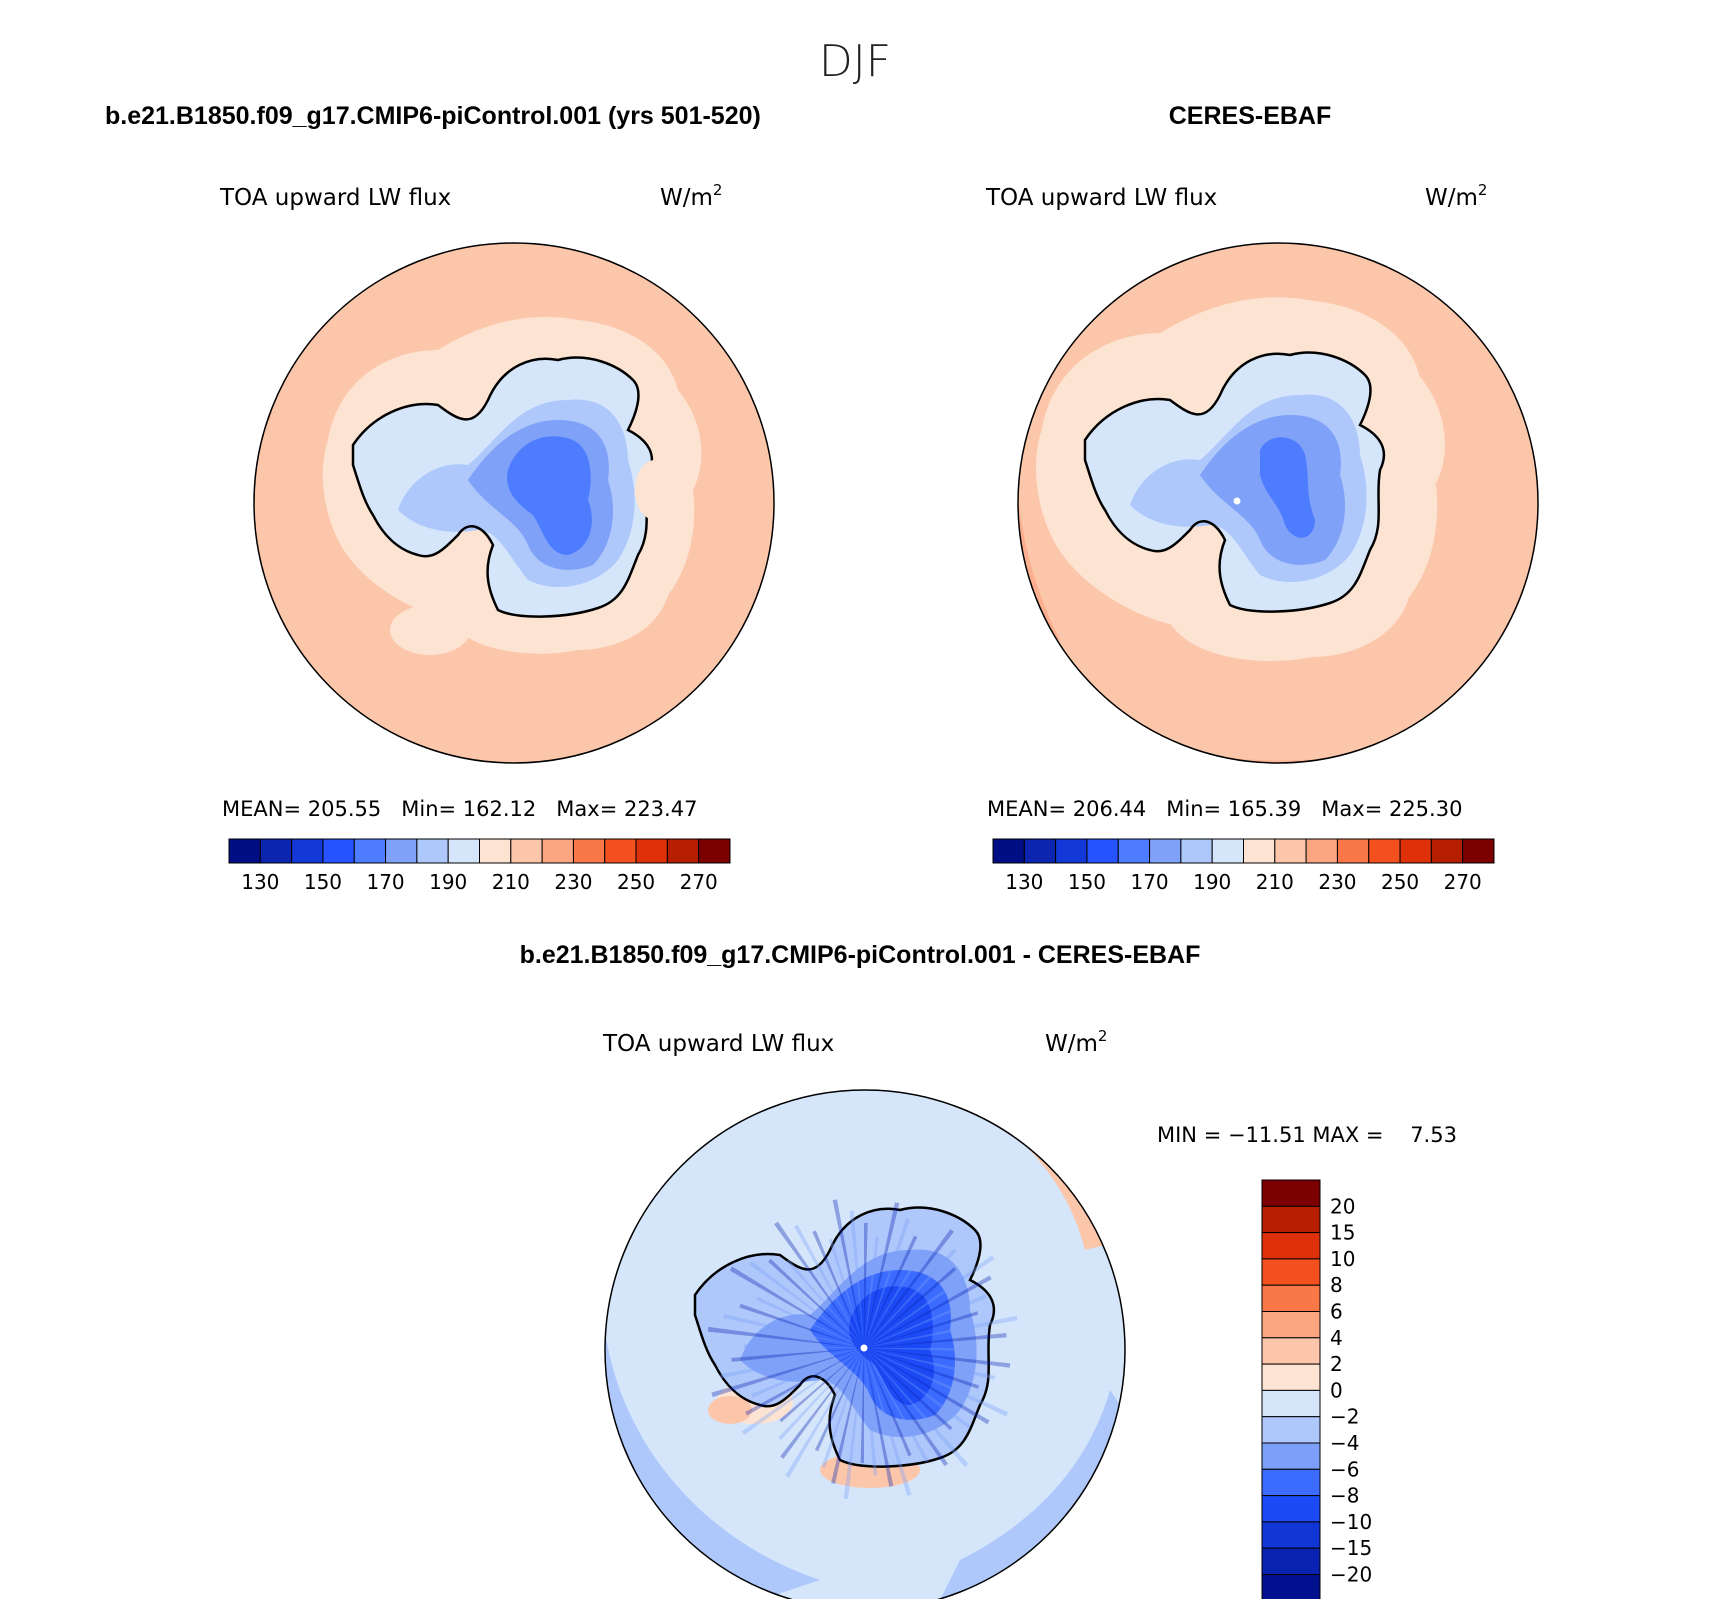 The image size is (1710, 1599). I want to click on diff-colorbar-tick-label: 20, so click(1342, 1206).